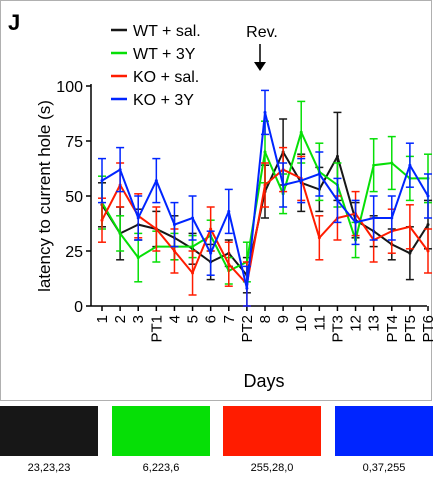 Image resolution: width=433 pixels, height=491 pixels. Describe the element at coordinates (384, 431) in the screenshot. I see `swatch-blue` at that location.